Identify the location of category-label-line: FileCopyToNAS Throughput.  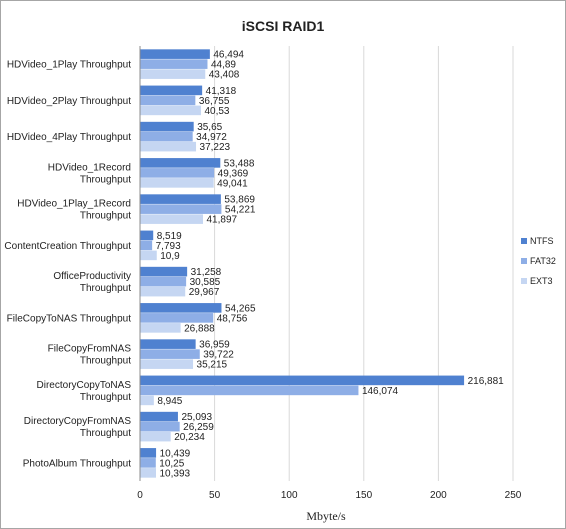
(69, 318).